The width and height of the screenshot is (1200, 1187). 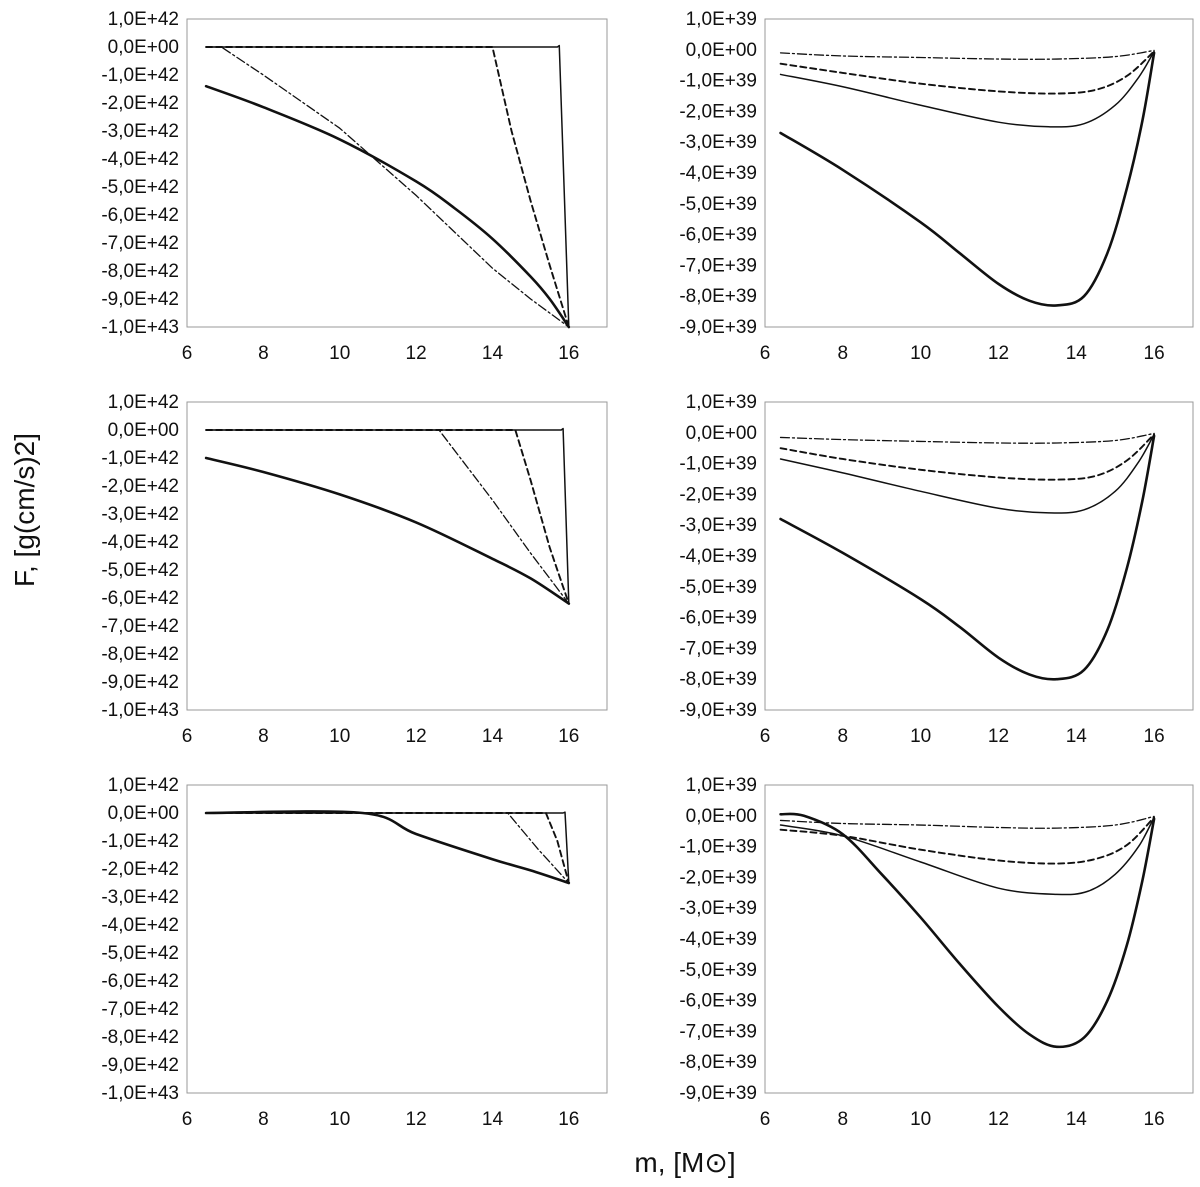 What do you see at coordinates (143, 19) in the screenshot?
I see `y-tick-label: 1,0E+42` at bounding box center [143, 19].